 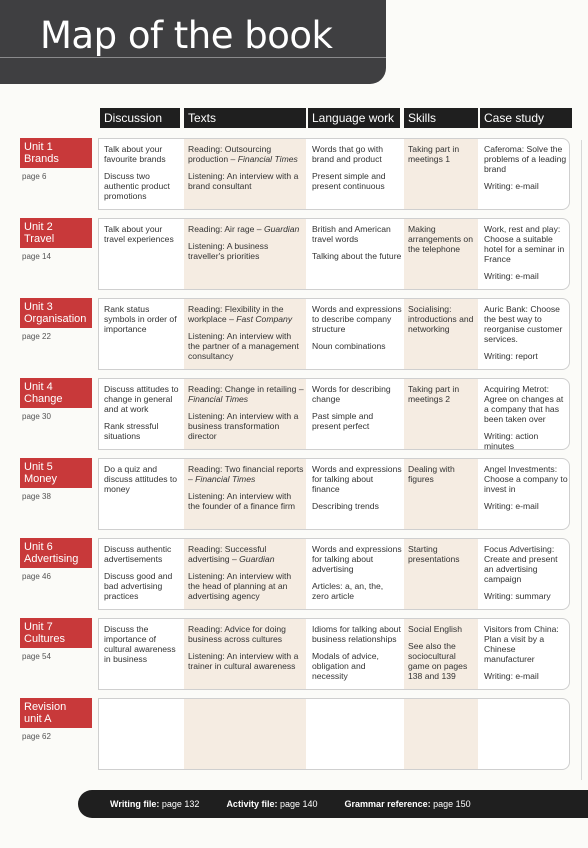 What do you see at coordinates (38, 387) in the screenshot?
I see `unit-tab-line: Unit 4` at bounding box center [38, 387].